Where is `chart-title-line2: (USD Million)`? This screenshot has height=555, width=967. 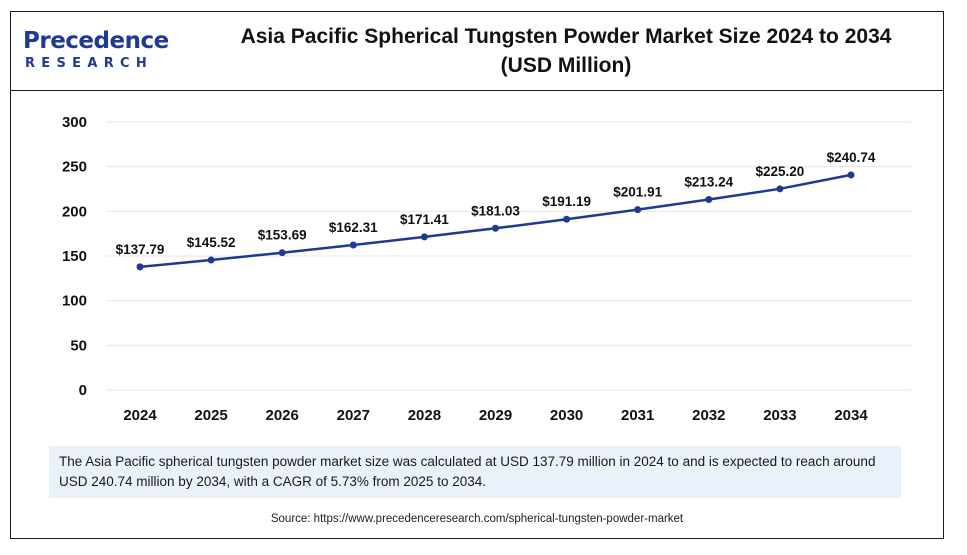 chart-title-line2: (USD Million) is located at coordinates (566, 65).